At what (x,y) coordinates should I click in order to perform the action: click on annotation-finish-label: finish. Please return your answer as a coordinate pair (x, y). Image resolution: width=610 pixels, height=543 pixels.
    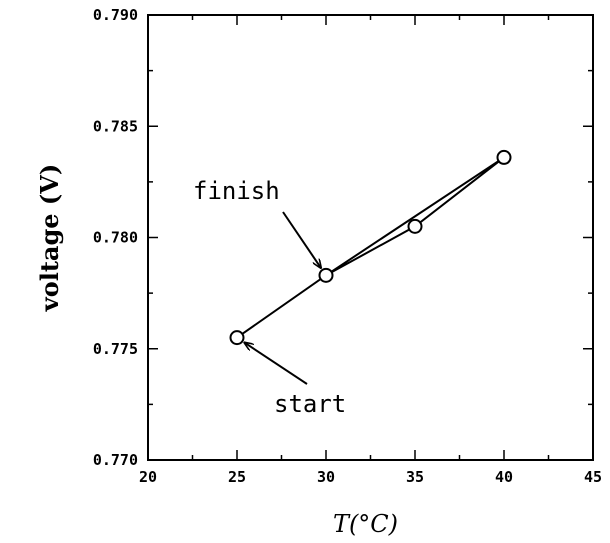
    Looking at the image, I should click on (236, 191).